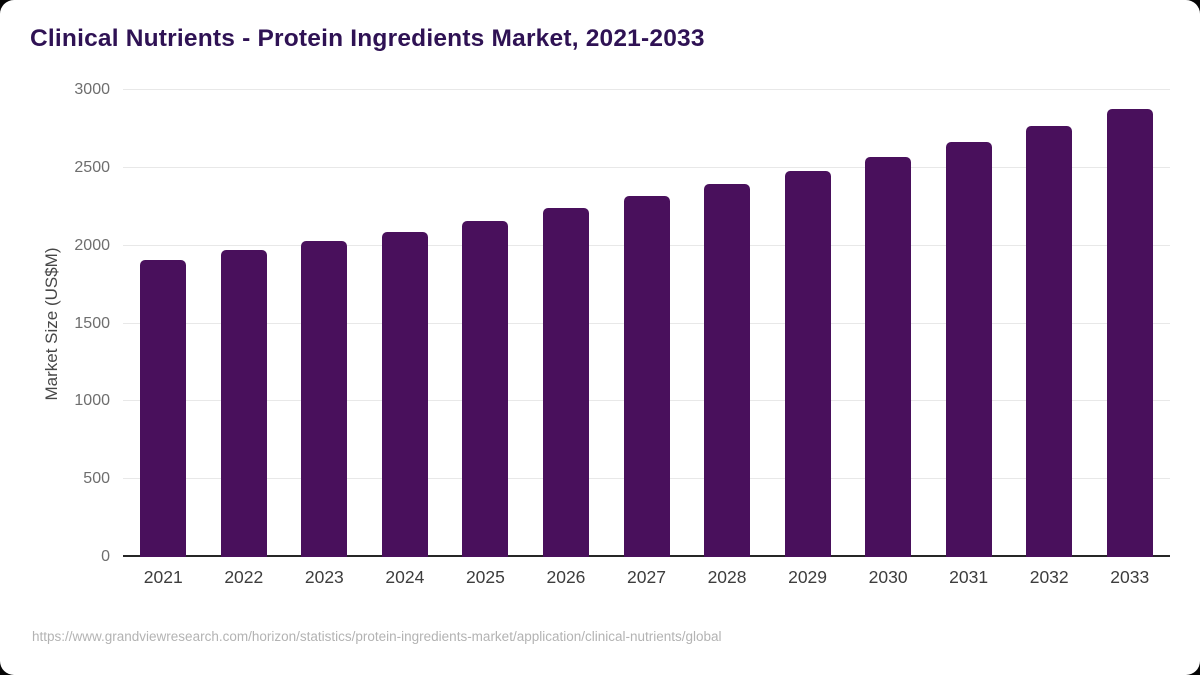  What do you see at coordinates (808, 577) in the screenshot?
I see `x-tick-label: 2029` at bounding box center [808, 577].